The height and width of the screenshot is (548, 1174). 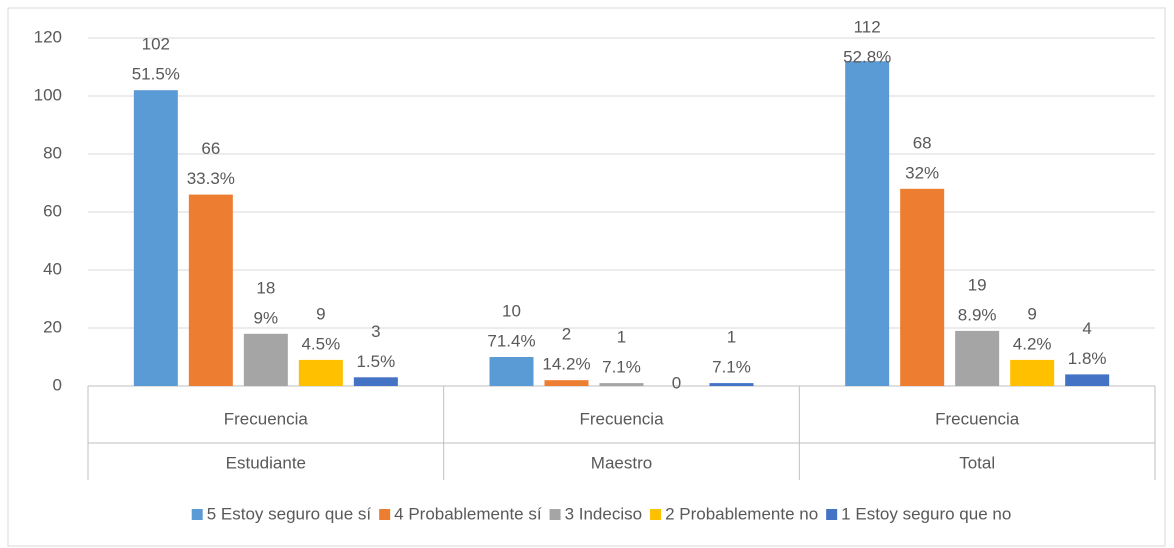 I want to click on data-label: 10, so click(x=511, y=310).